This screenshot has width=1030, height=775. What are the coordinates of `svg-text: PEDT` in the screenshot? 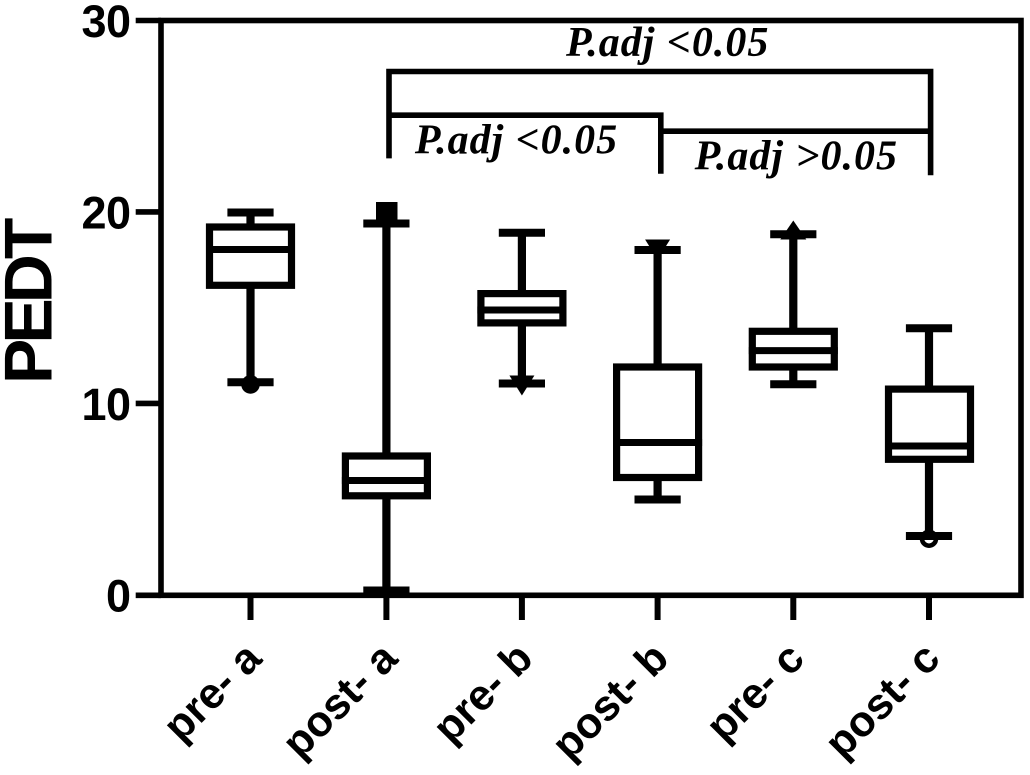 It's located at (33, 301).